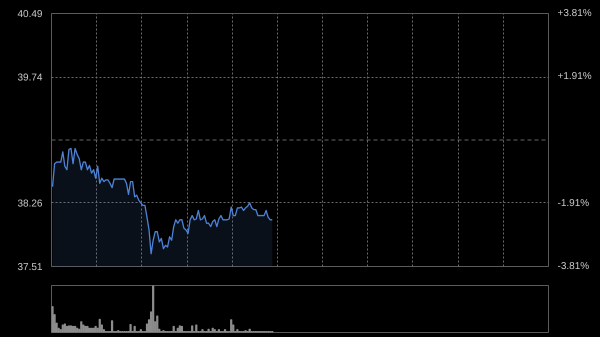 This screenshot has width=600, height=337. What do you see at coordinates (574, 203) in the screenshot?
I see `y2-tick-label: -1.91%` at bounding box center [574, 203].